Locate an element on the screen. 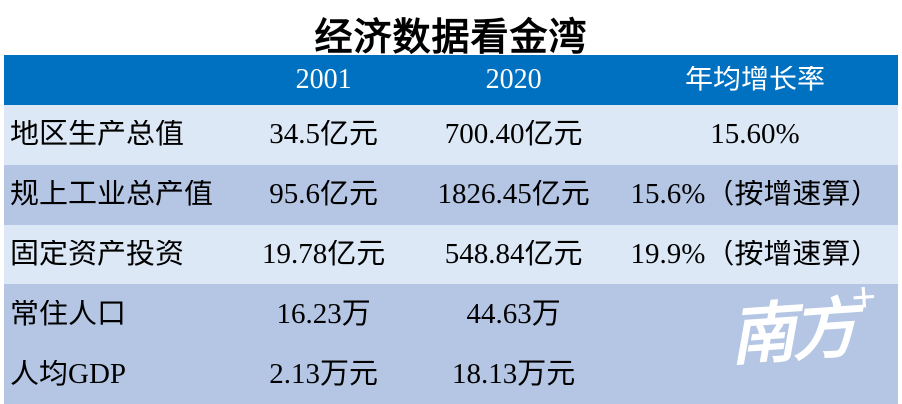 This screenshot has width=902, height=404. row-label: 常住人口 is located at coordinates (68, 314).